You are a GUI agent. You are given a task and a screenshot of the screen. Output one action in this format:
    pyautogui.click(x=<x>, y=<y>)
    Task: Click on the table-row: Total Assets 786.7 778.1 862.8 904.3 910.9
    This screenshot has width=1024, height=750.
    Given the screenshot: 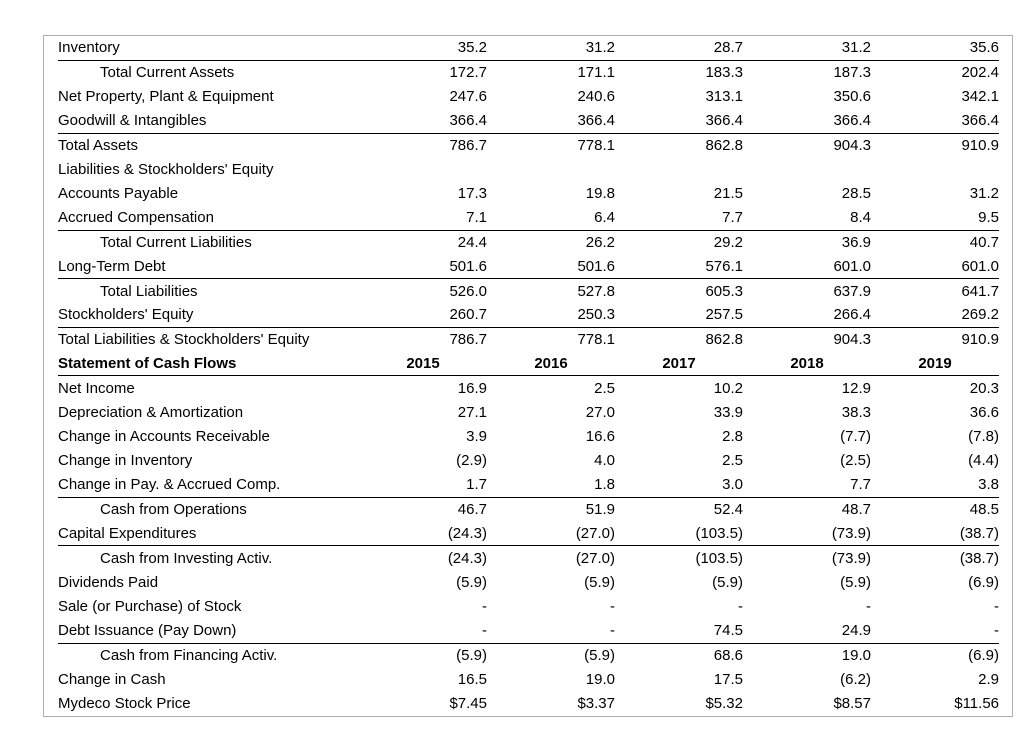 What is the action you would take?
    pyautogui.click(x=528, y=145)
    